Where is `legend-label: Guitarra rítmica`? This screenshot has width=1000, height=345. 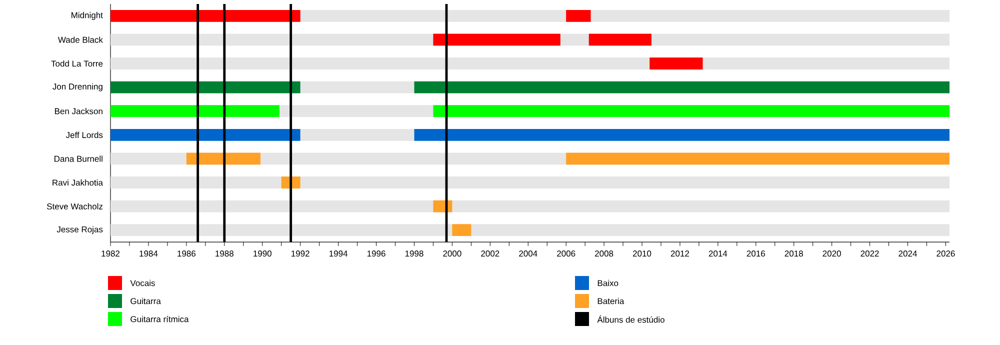 legend-label: Guitarra rítmica is located at coordinates (159, 319).